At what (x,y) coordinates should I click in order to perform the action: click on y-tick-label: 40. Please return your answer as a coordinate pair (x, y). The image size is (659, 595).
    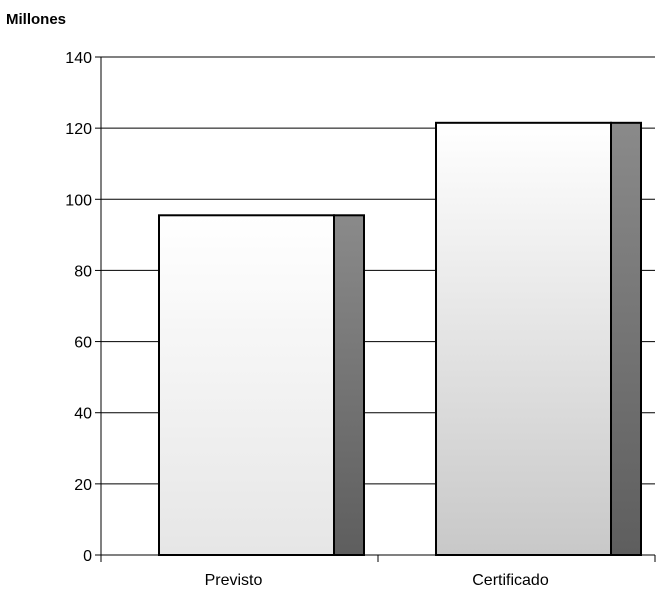
    Looking at the image, I should click on (83, 414).